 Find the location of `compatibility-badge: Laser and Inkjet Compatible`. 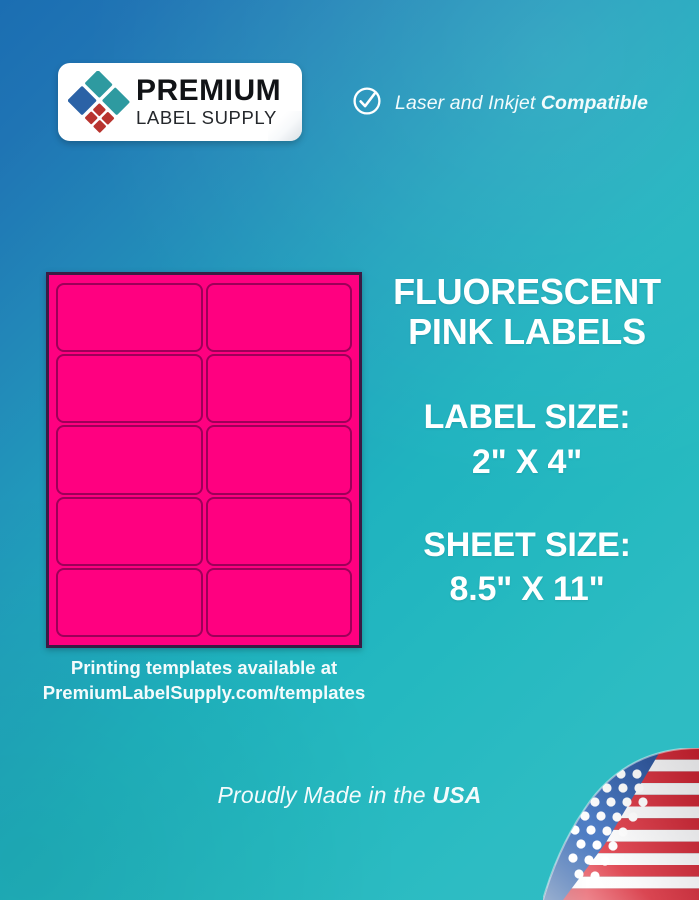

compatibility-badge: Laser and Inkjet Compatible is located at coordinates (500, 103).